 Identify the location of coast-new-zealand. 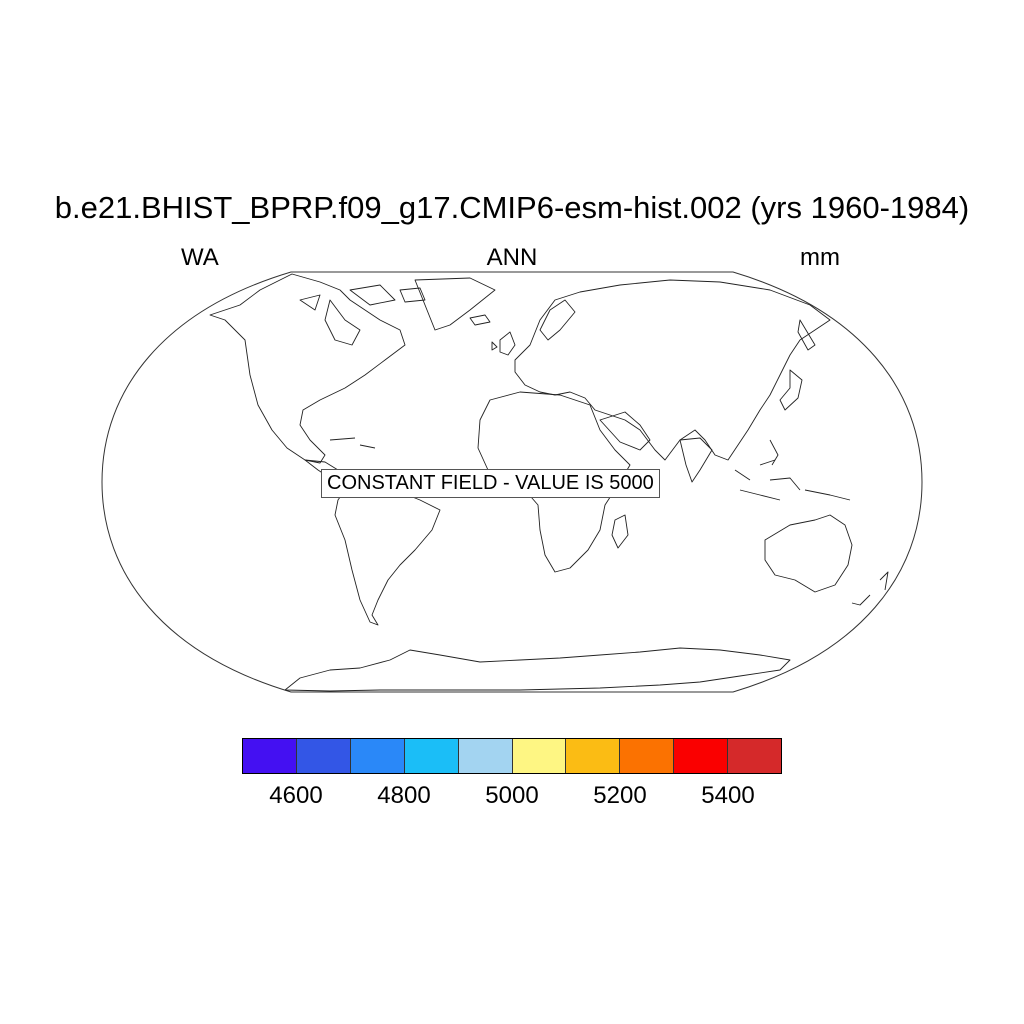
(870, 588).